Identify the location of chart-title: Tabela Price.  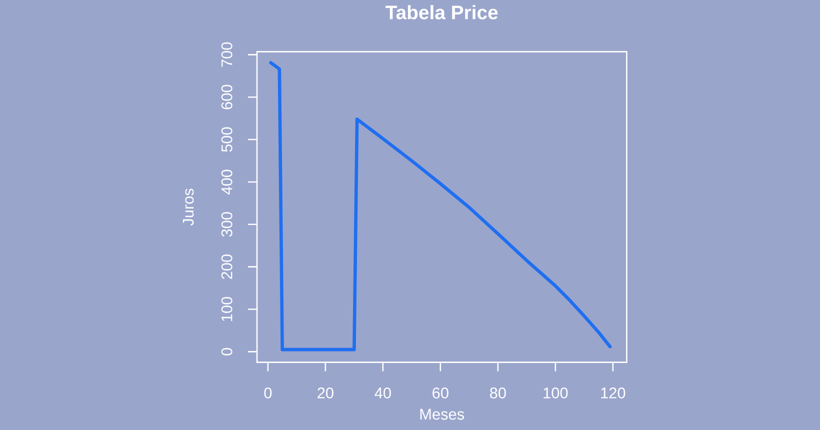
(442, 12).